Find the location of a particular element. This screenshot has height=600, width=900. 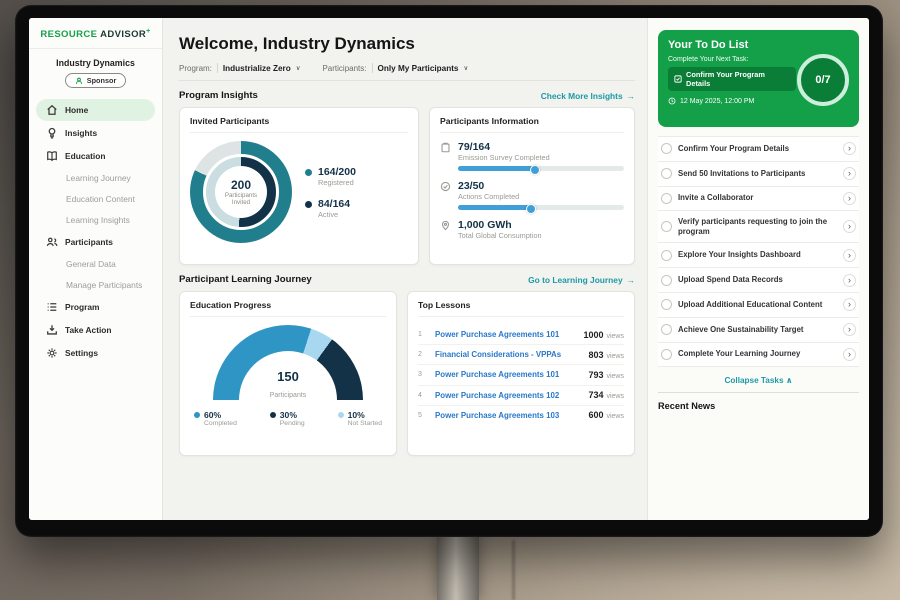

sponsor-badge: Sponsor is located at coordinates (95, 81).